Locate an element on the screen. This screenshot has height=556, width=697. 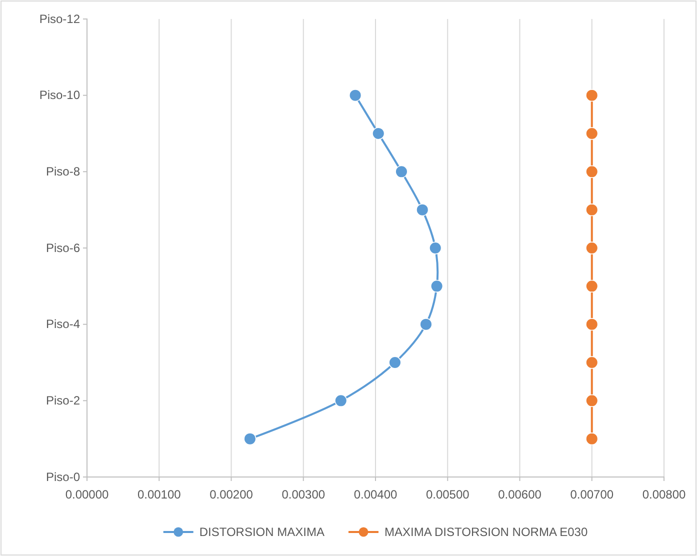
y-tick-label: Piso-8 is located at coordinates (63, 171).